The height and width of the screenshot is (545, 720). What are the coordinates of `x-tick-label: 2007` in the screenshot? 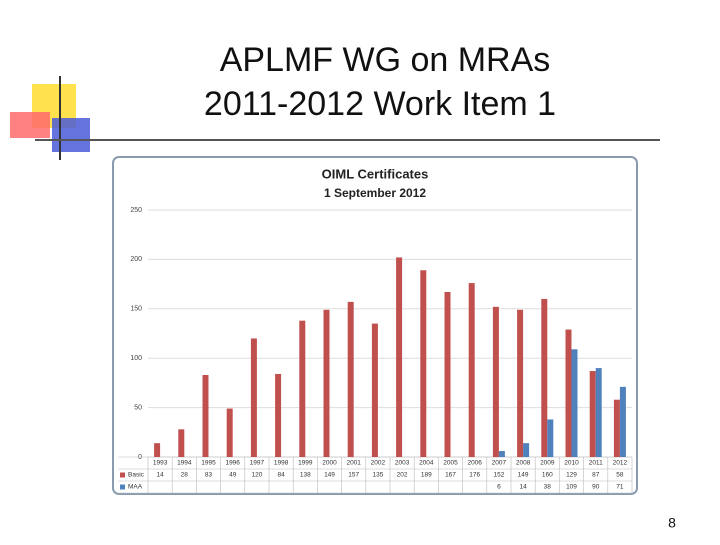 It's located at (499, 463).